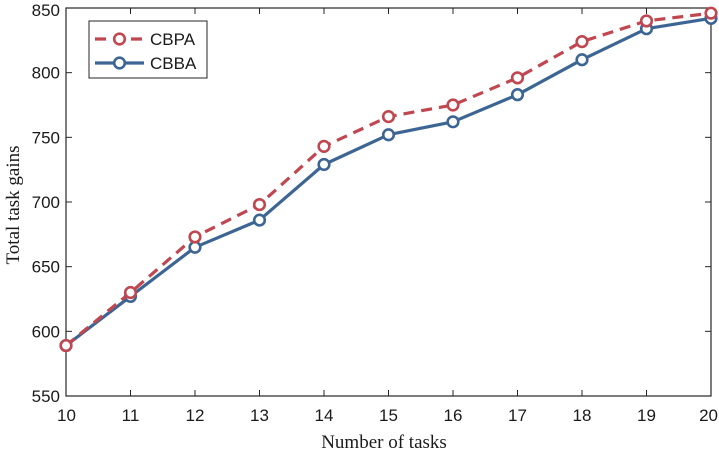 The image size is (719, 450). Describe the element at coordinates (384, 441) in the screenshot. I see `x-axis-label: Number of tasks` at that location.